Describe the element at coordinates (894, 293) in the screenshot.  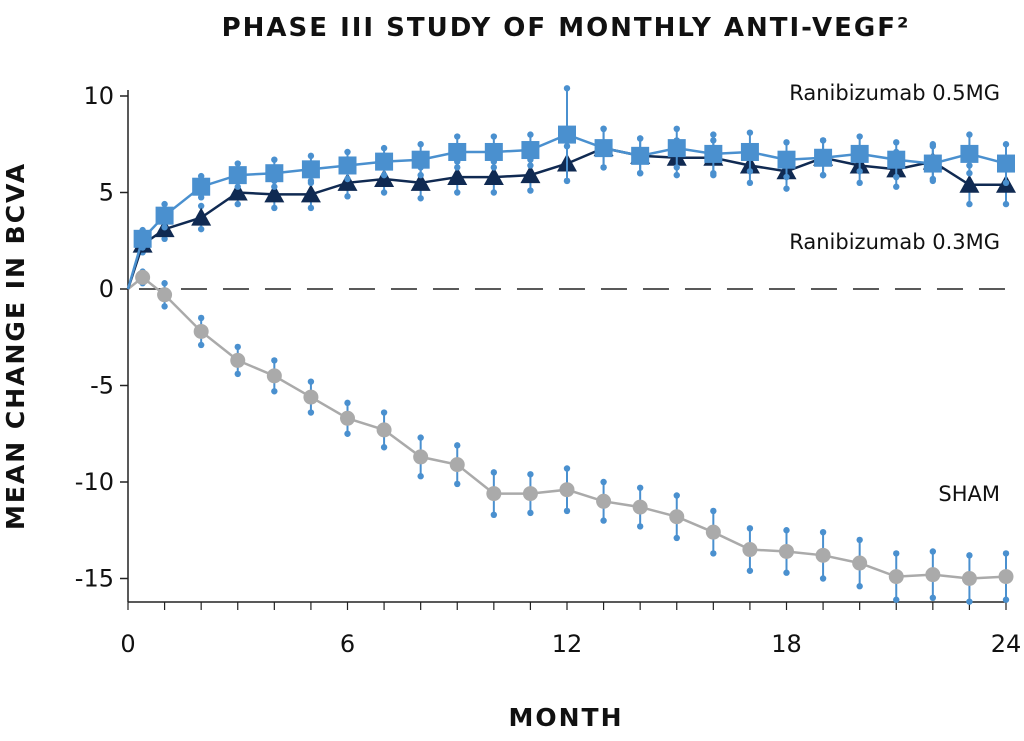
I see `series-labels: Ranibizumab 0.5MG Ranibizumab 0.3MG SHAM` at that location.